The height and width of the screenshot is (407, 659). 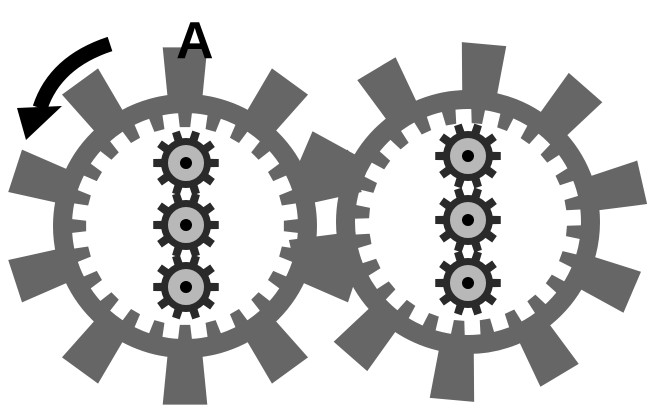 I want to click on left-planet-gears, so click(x=186, y=225).